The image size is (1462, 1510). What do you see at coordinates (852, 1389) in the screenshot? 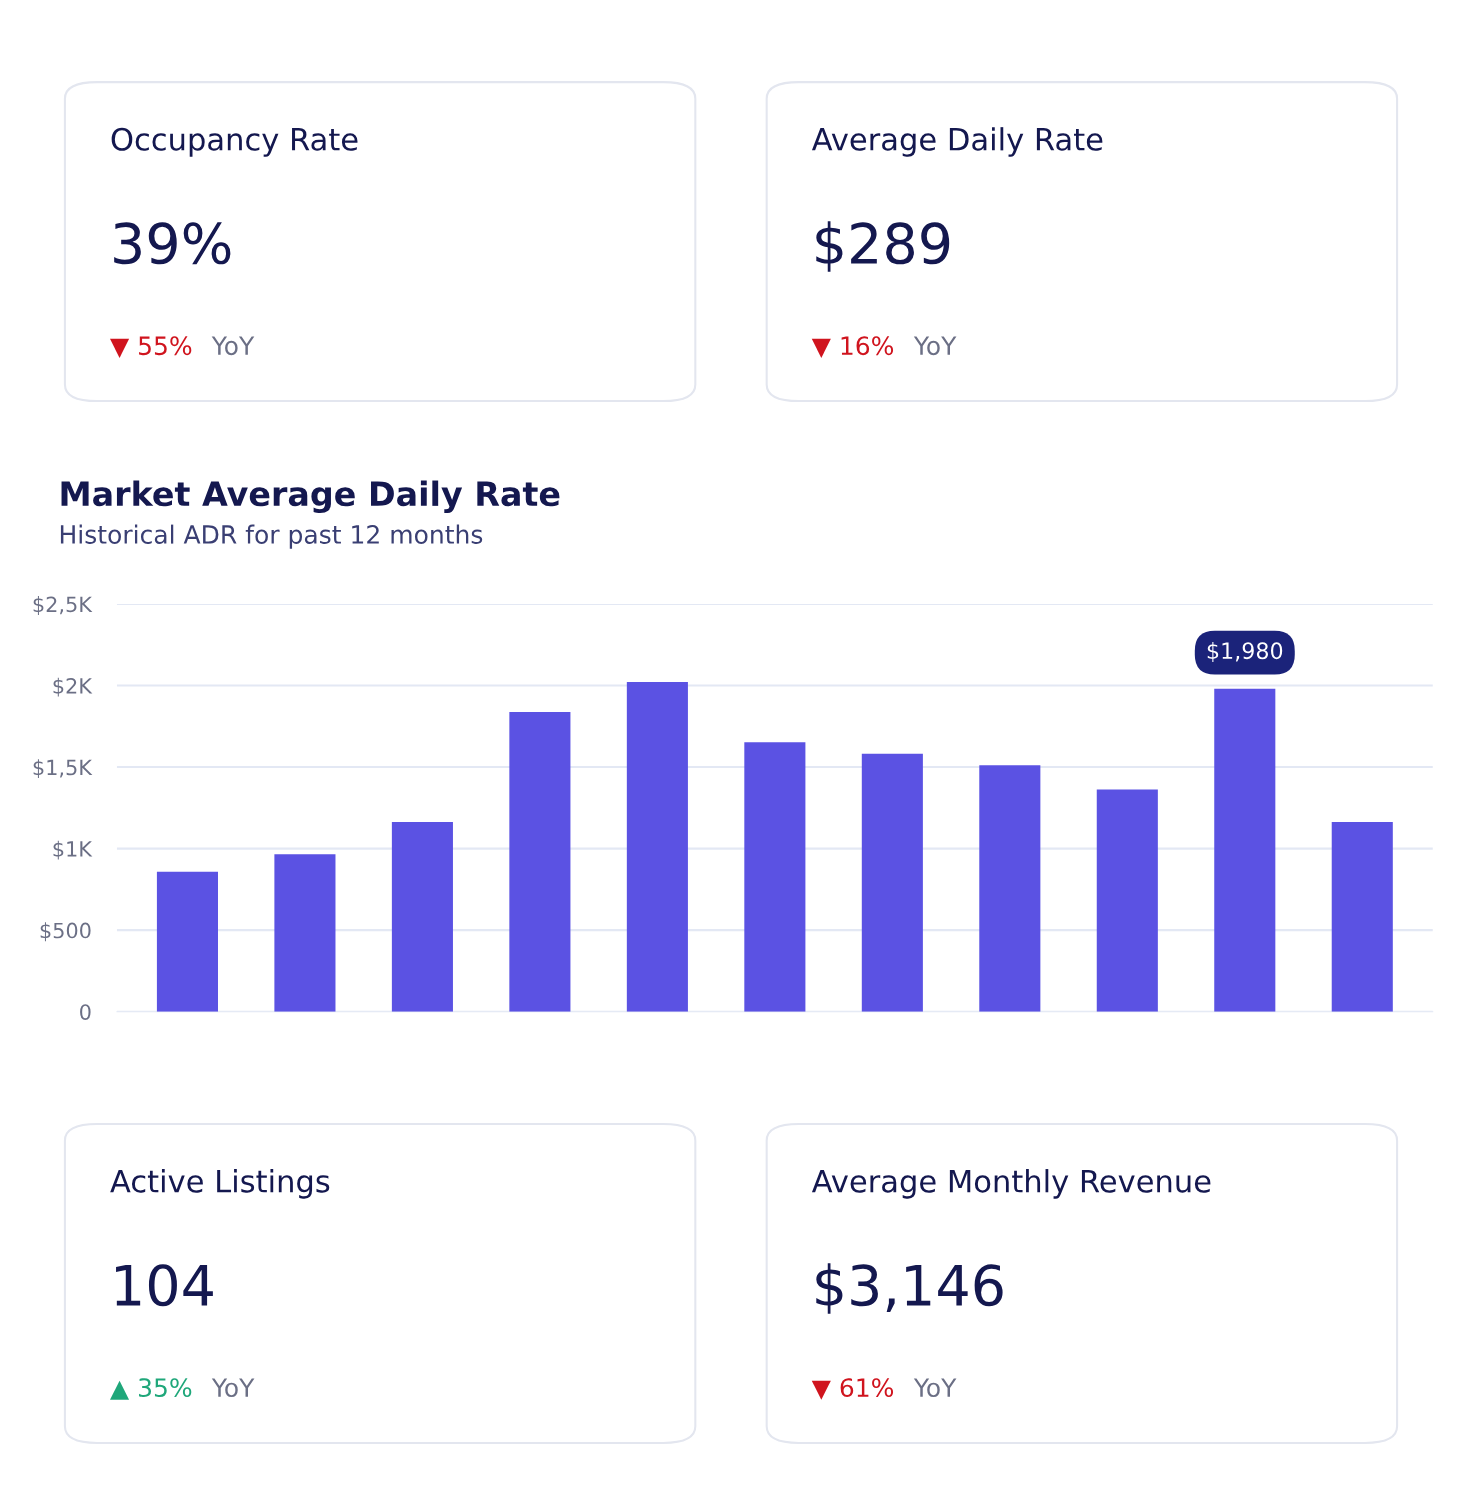
I see `text: ▼ 61%` at bounding box center [852, 1389].